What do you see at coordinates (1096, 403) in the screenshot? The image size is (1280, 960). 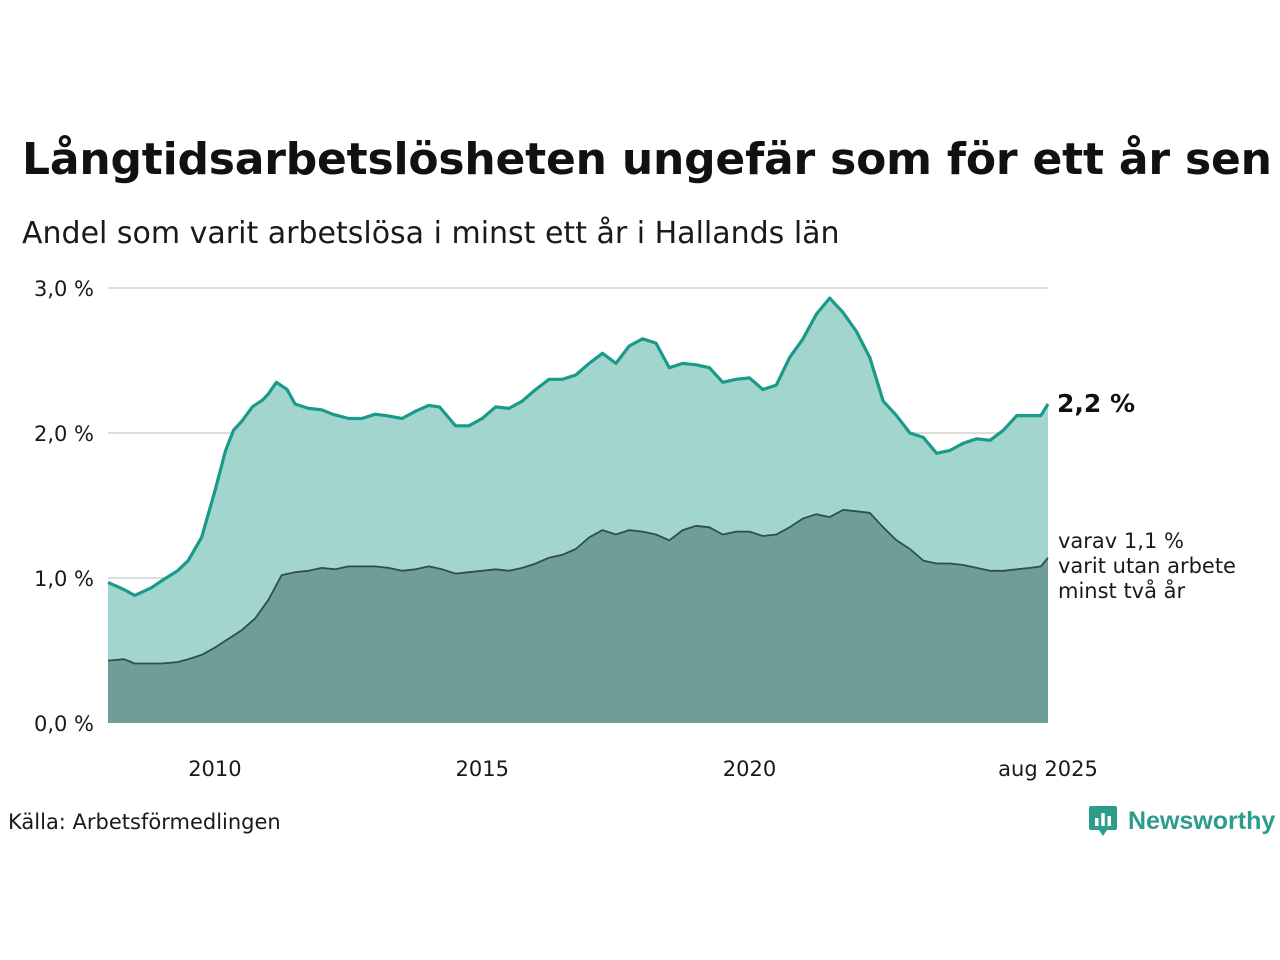 I see `end-label-minst-ett-ar: 2,2 %` at bounding box center [1096, 403].